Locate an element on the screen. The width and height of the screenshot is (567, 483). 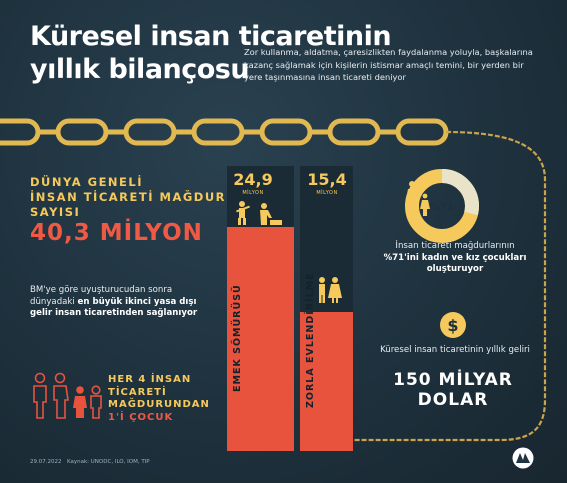
bar-label-1: EMEK SÖMÜRÜSÜ is located at coordinates (237, 338).